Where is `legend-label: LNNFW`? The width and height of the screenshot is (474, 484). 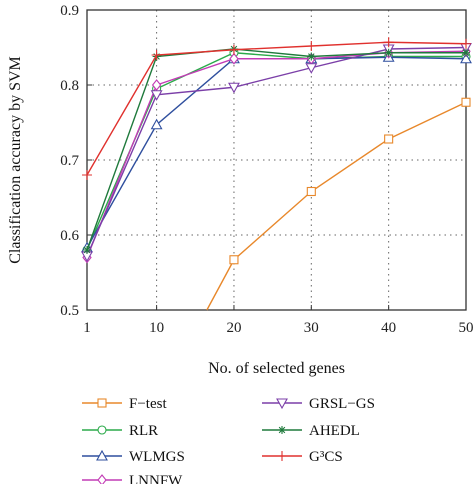 legend-label: LNNFW is located at coordinates (156, 478).